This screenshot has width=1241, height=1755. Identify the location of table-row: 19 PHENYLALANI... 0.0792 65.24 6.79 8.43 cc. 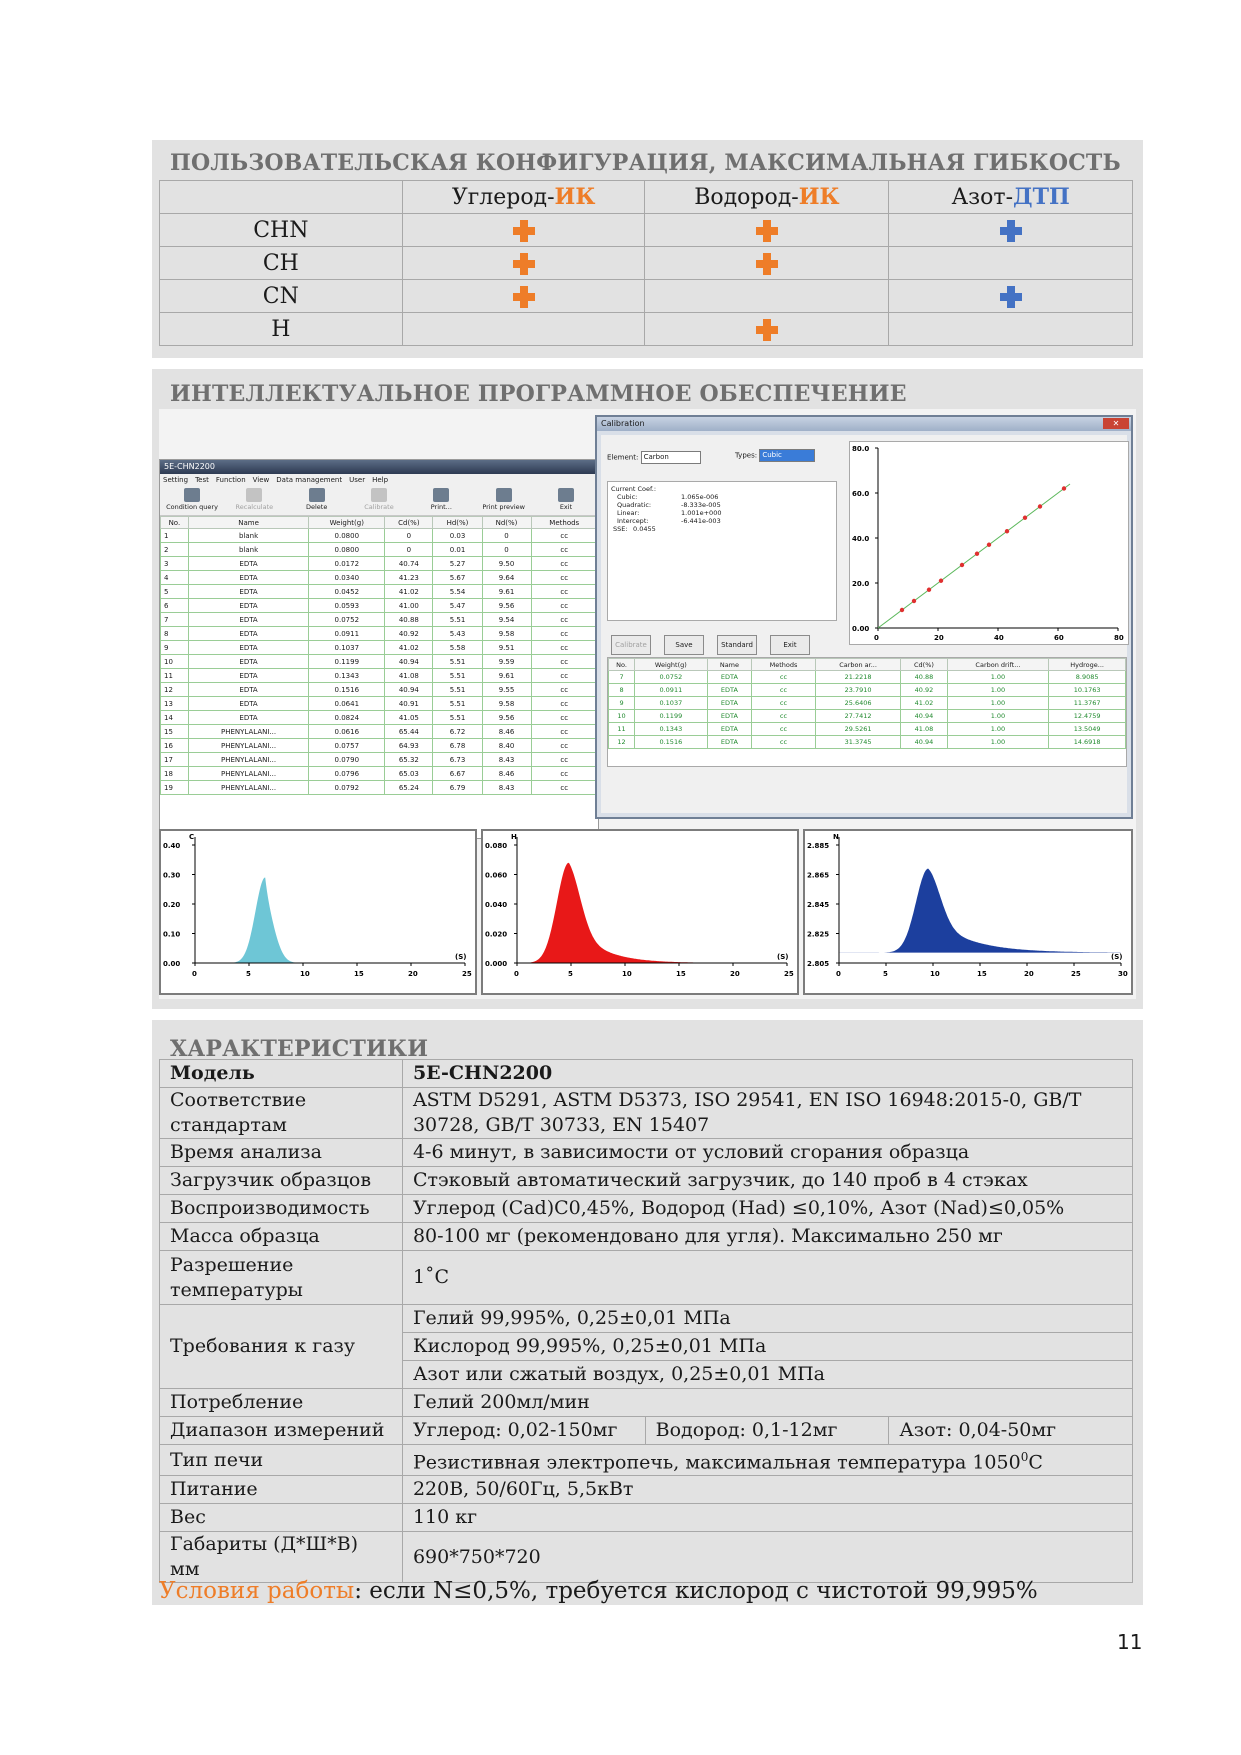
(379, 787).